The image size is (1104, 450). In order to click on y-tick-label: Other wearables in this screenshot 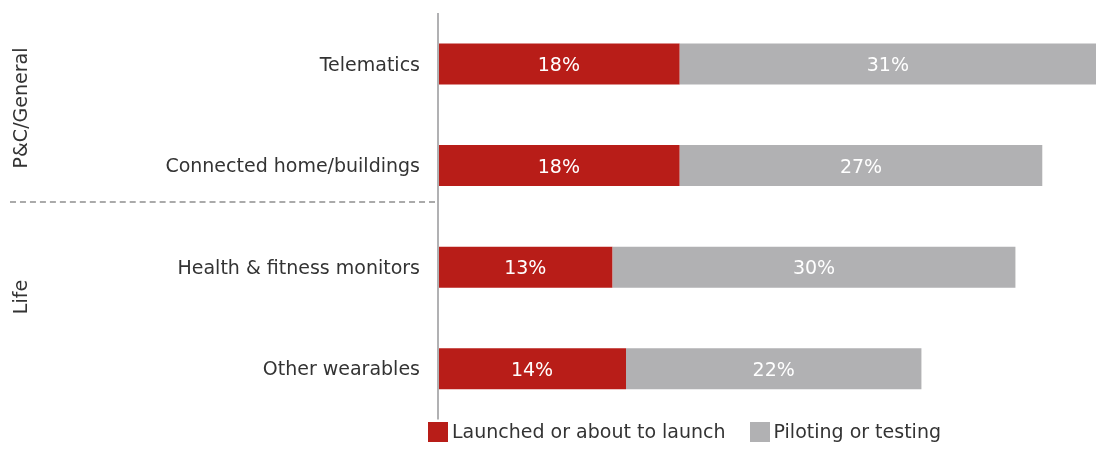, I will do `click(341, 368)`.